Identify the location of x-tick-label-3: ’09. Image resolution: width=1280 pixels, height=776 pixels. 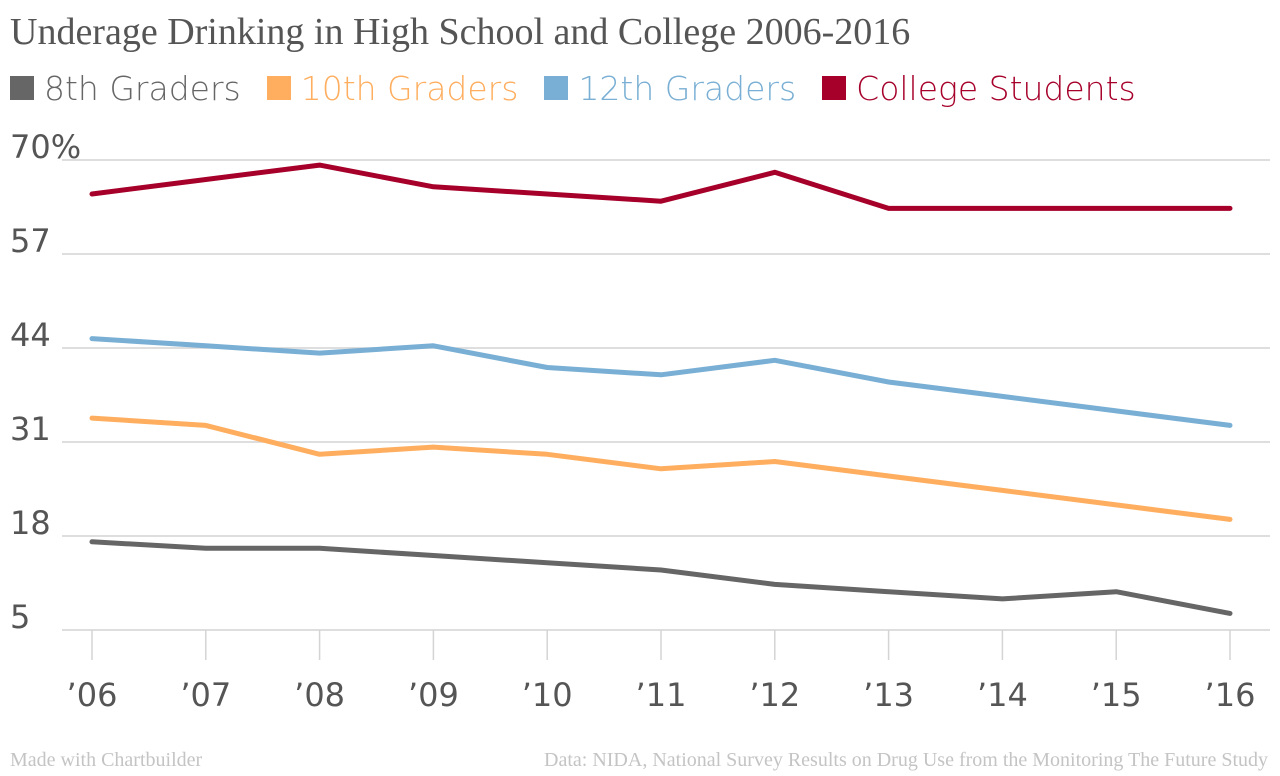
(433, 695).